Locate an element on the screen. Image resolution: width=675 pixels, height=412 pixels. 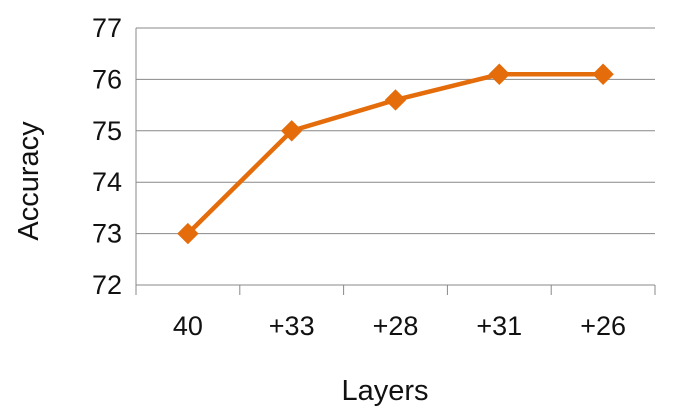
y-tick-label: 72 is located at coordinates (107, 285).